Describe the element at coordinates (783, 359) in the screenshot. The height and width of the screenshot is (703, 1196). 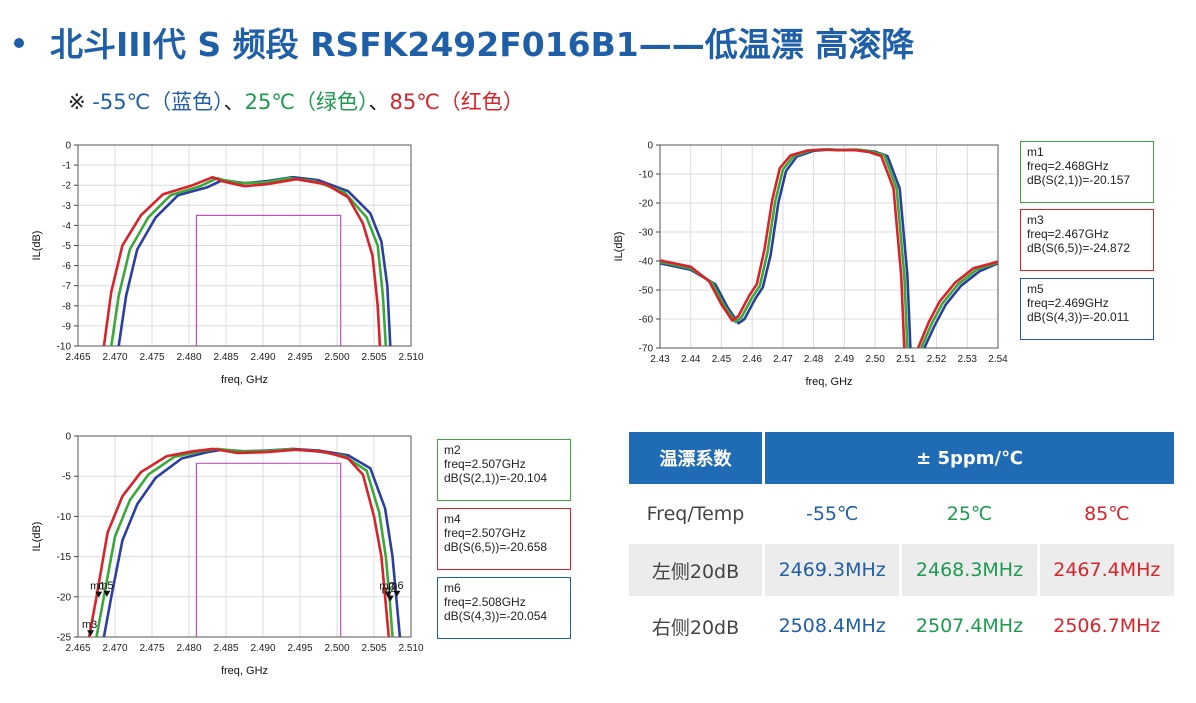
I see `x-tick-label: 2.47` at that location.